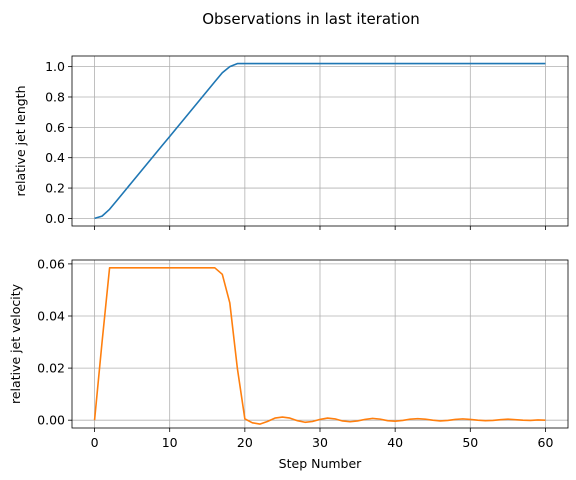 This screenshot has height=480, width=576. What do you see at coordinates (320, 442) in the screenshot?
I see `x-tick-label: 30` at bounding box center [320, 442].